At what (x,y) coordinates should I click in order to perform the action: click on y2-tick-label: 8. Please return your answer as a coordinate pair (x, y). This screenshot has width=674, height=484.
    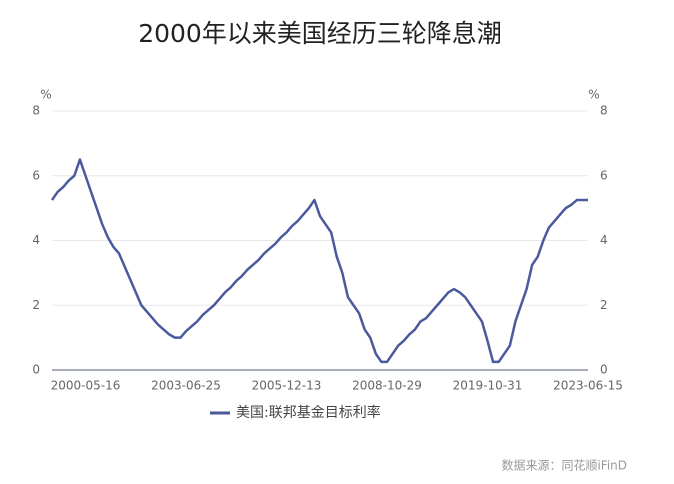
    Looking at the image, I should click on (604, 111).